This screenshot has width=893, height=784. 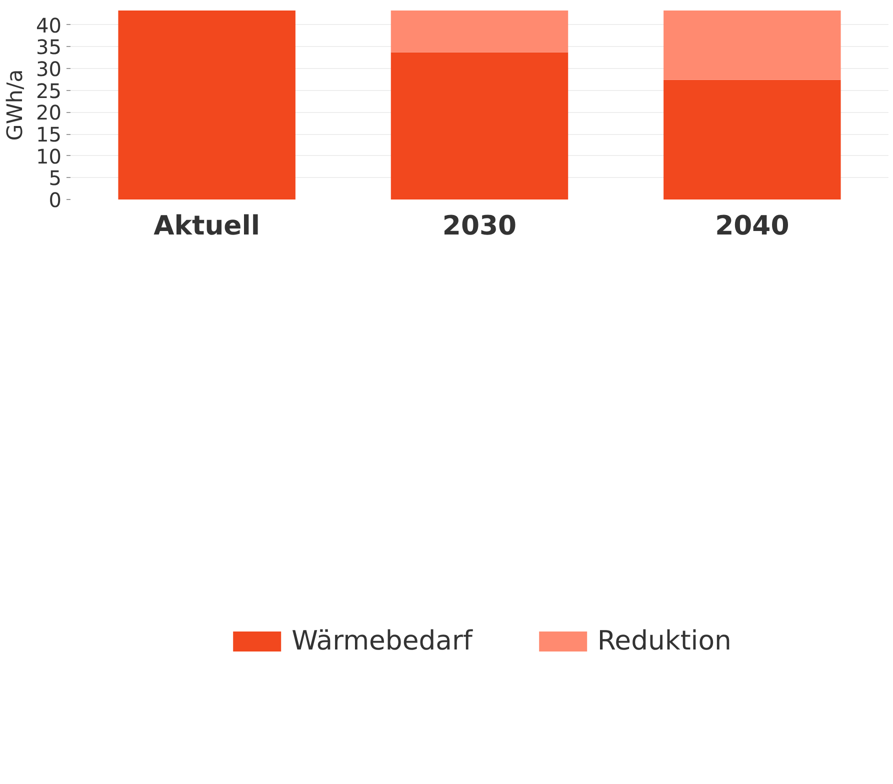 What do you see at coordinates (752, 226) in the screenshot?
I see `x-tick-label: 2040` at bounding box center [752, 226].